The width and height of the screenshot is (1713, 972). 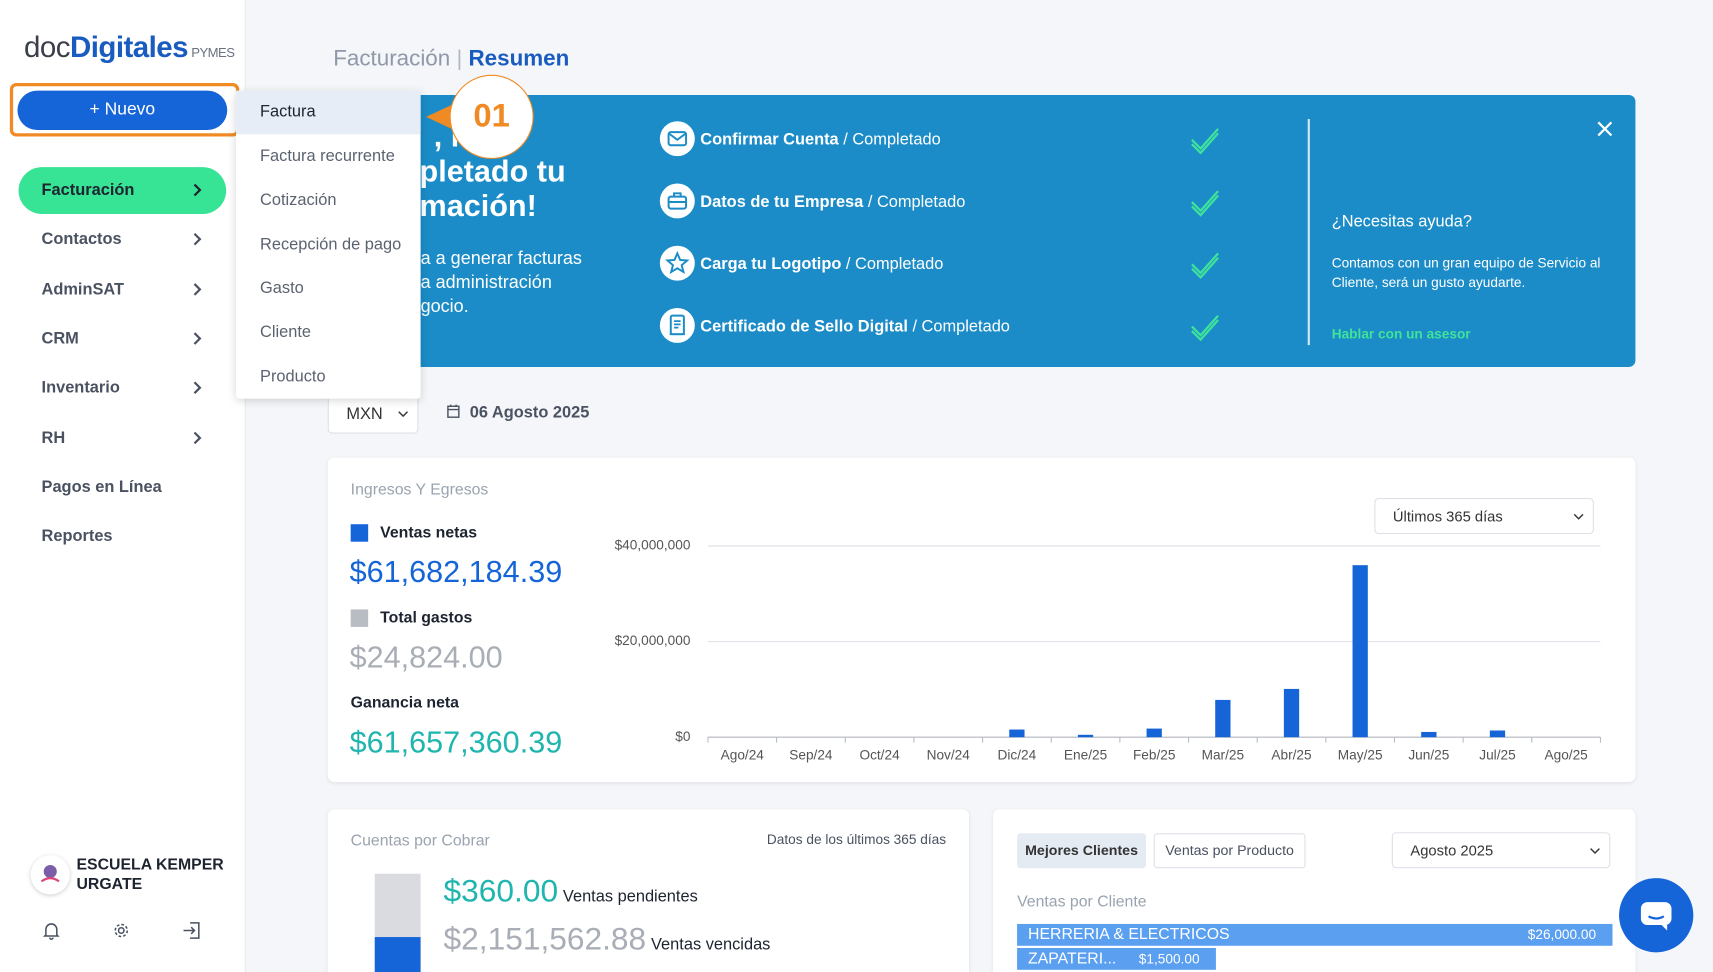 I want to click on step-name: Carga tu Logotipo, so click(x=771, y=264).